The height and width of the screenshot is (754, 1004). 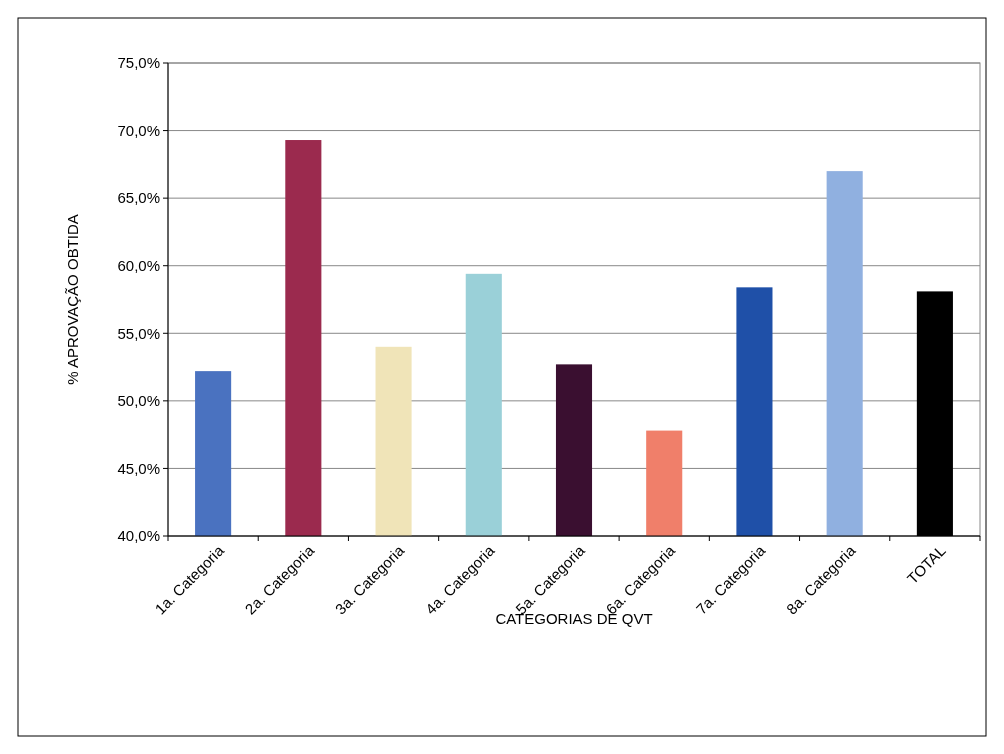 What do you see at coordinates (138, 265) in the screenshot?
I see `y-tick-label: 60,0%` at bounding box center [138, 265].